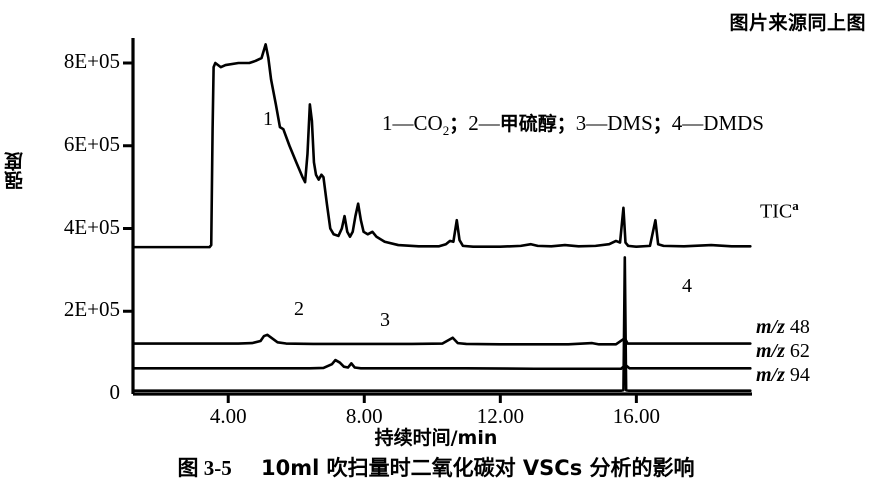 Image resolution: width=872 pixels, height=497 pixels. I want to click on source-note: 图片来源同上图, so click(797, 23).